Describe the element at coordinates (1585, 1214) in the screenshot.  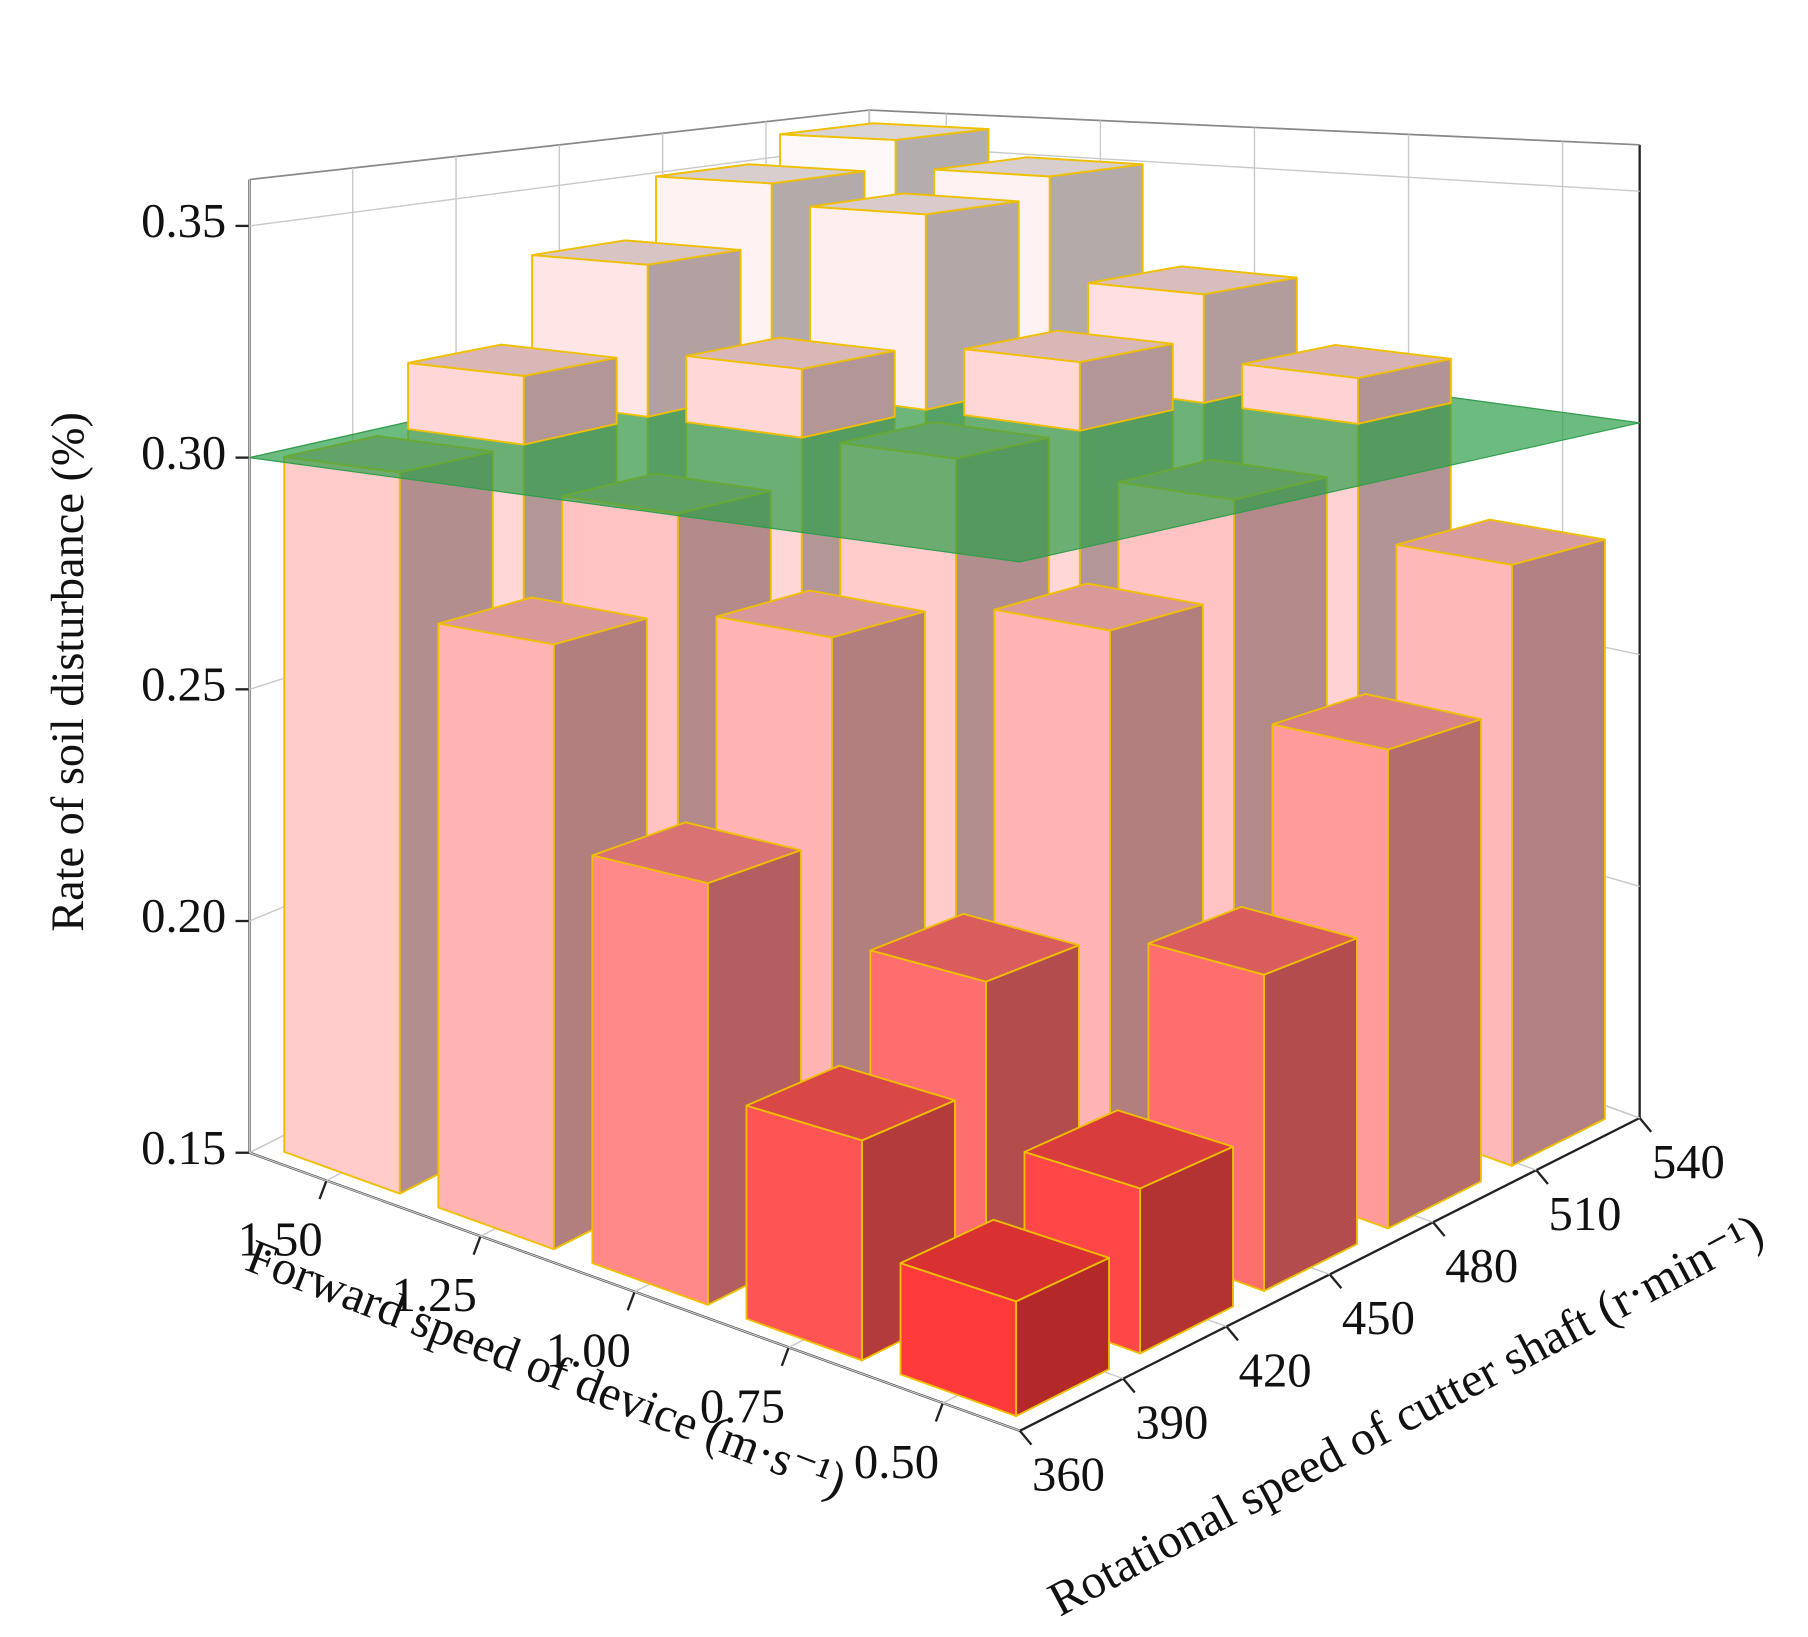
I see `y-tick-label: 510` at that location.